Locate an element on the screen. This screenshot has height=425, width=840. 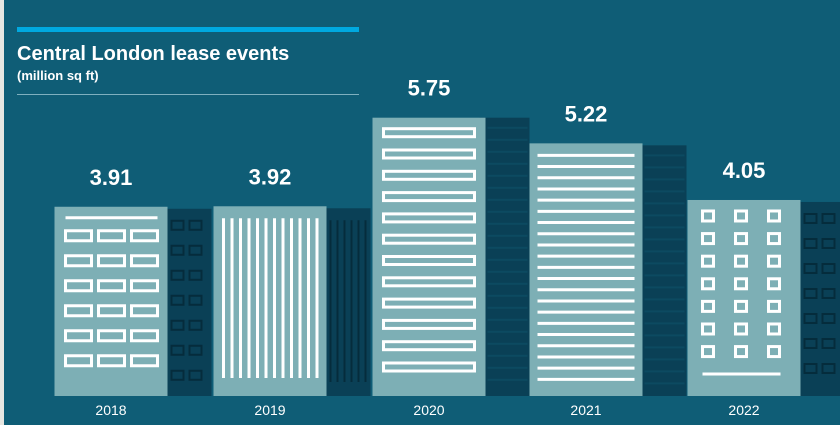
bar-backdrop-2022 is located at coordinates (817, 298).